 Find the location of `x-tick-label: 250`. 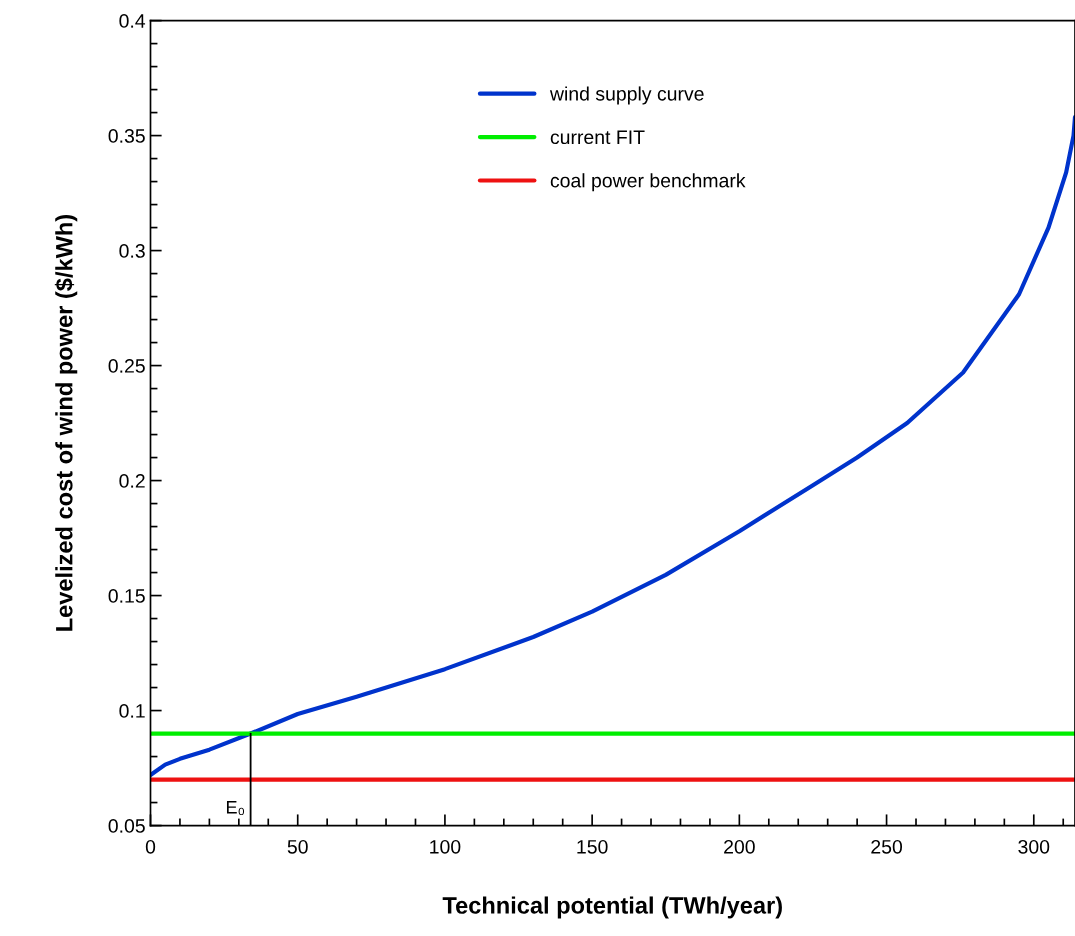

x-tick-label: 250 is located at coordinates (887, 846).